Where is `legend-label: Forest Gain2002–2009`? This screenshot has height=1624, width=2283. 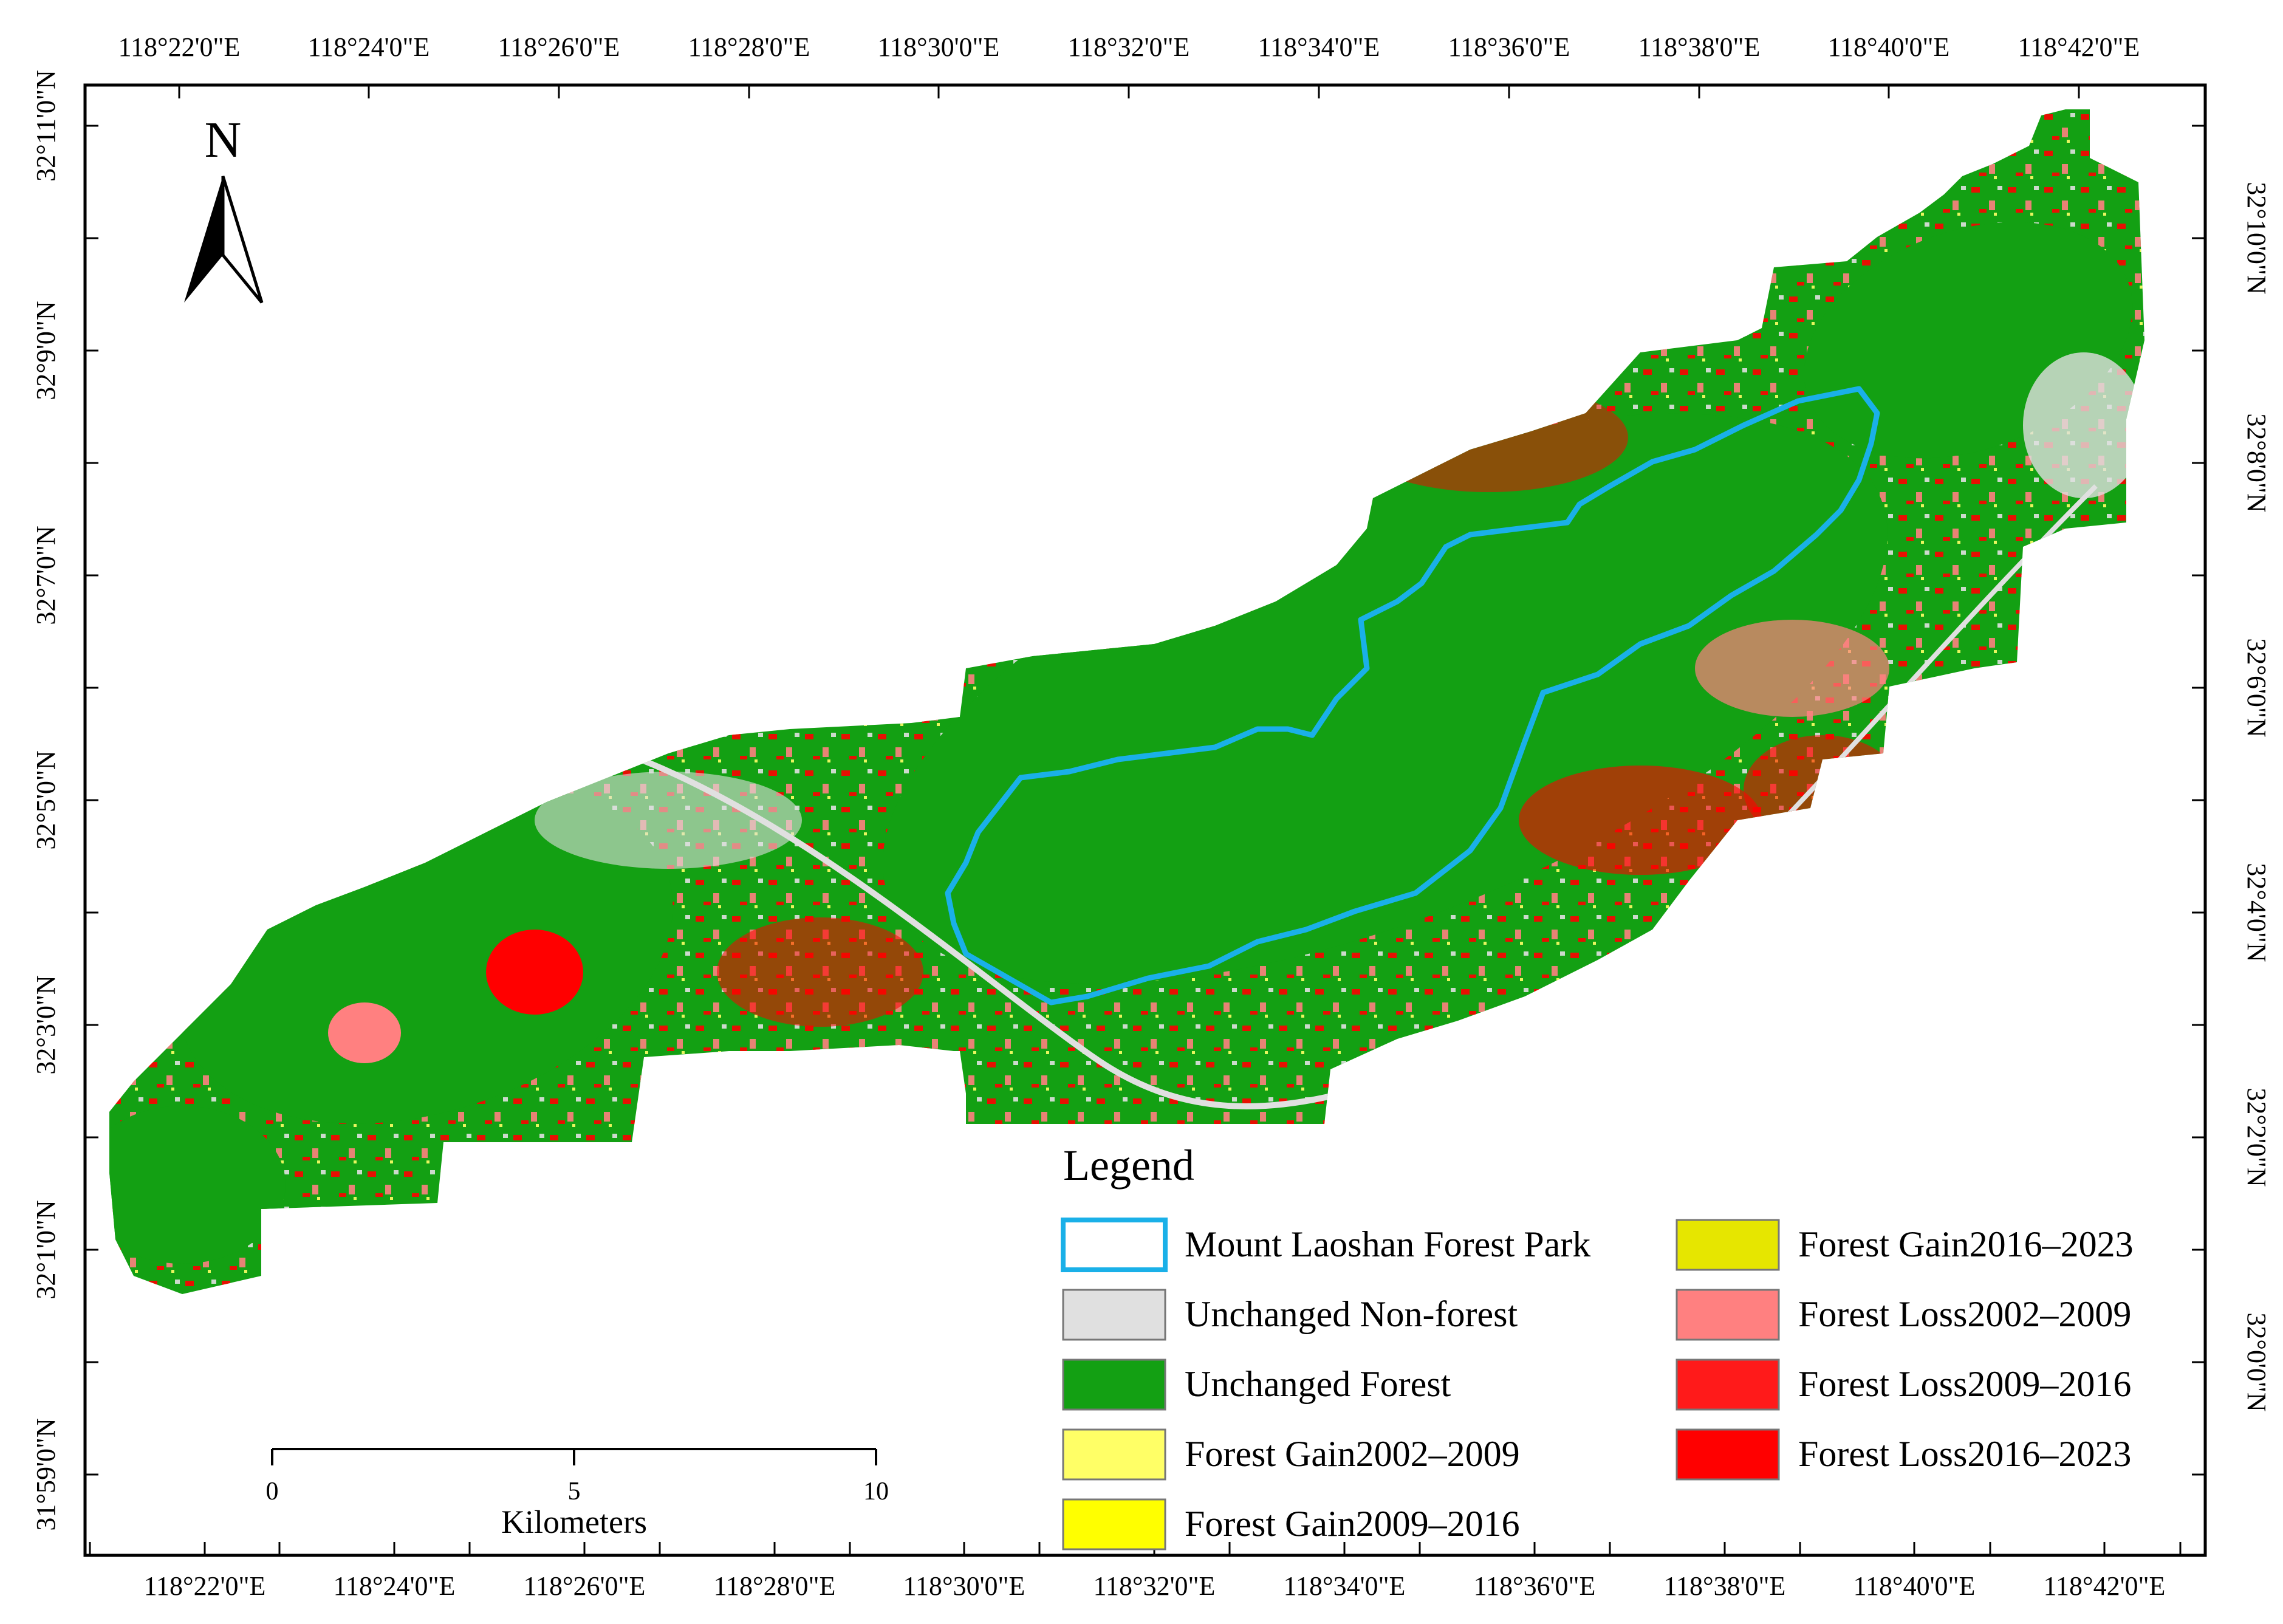 legend-label: Forest Gain2002–2009 is located at coordinates (1352, 1454).